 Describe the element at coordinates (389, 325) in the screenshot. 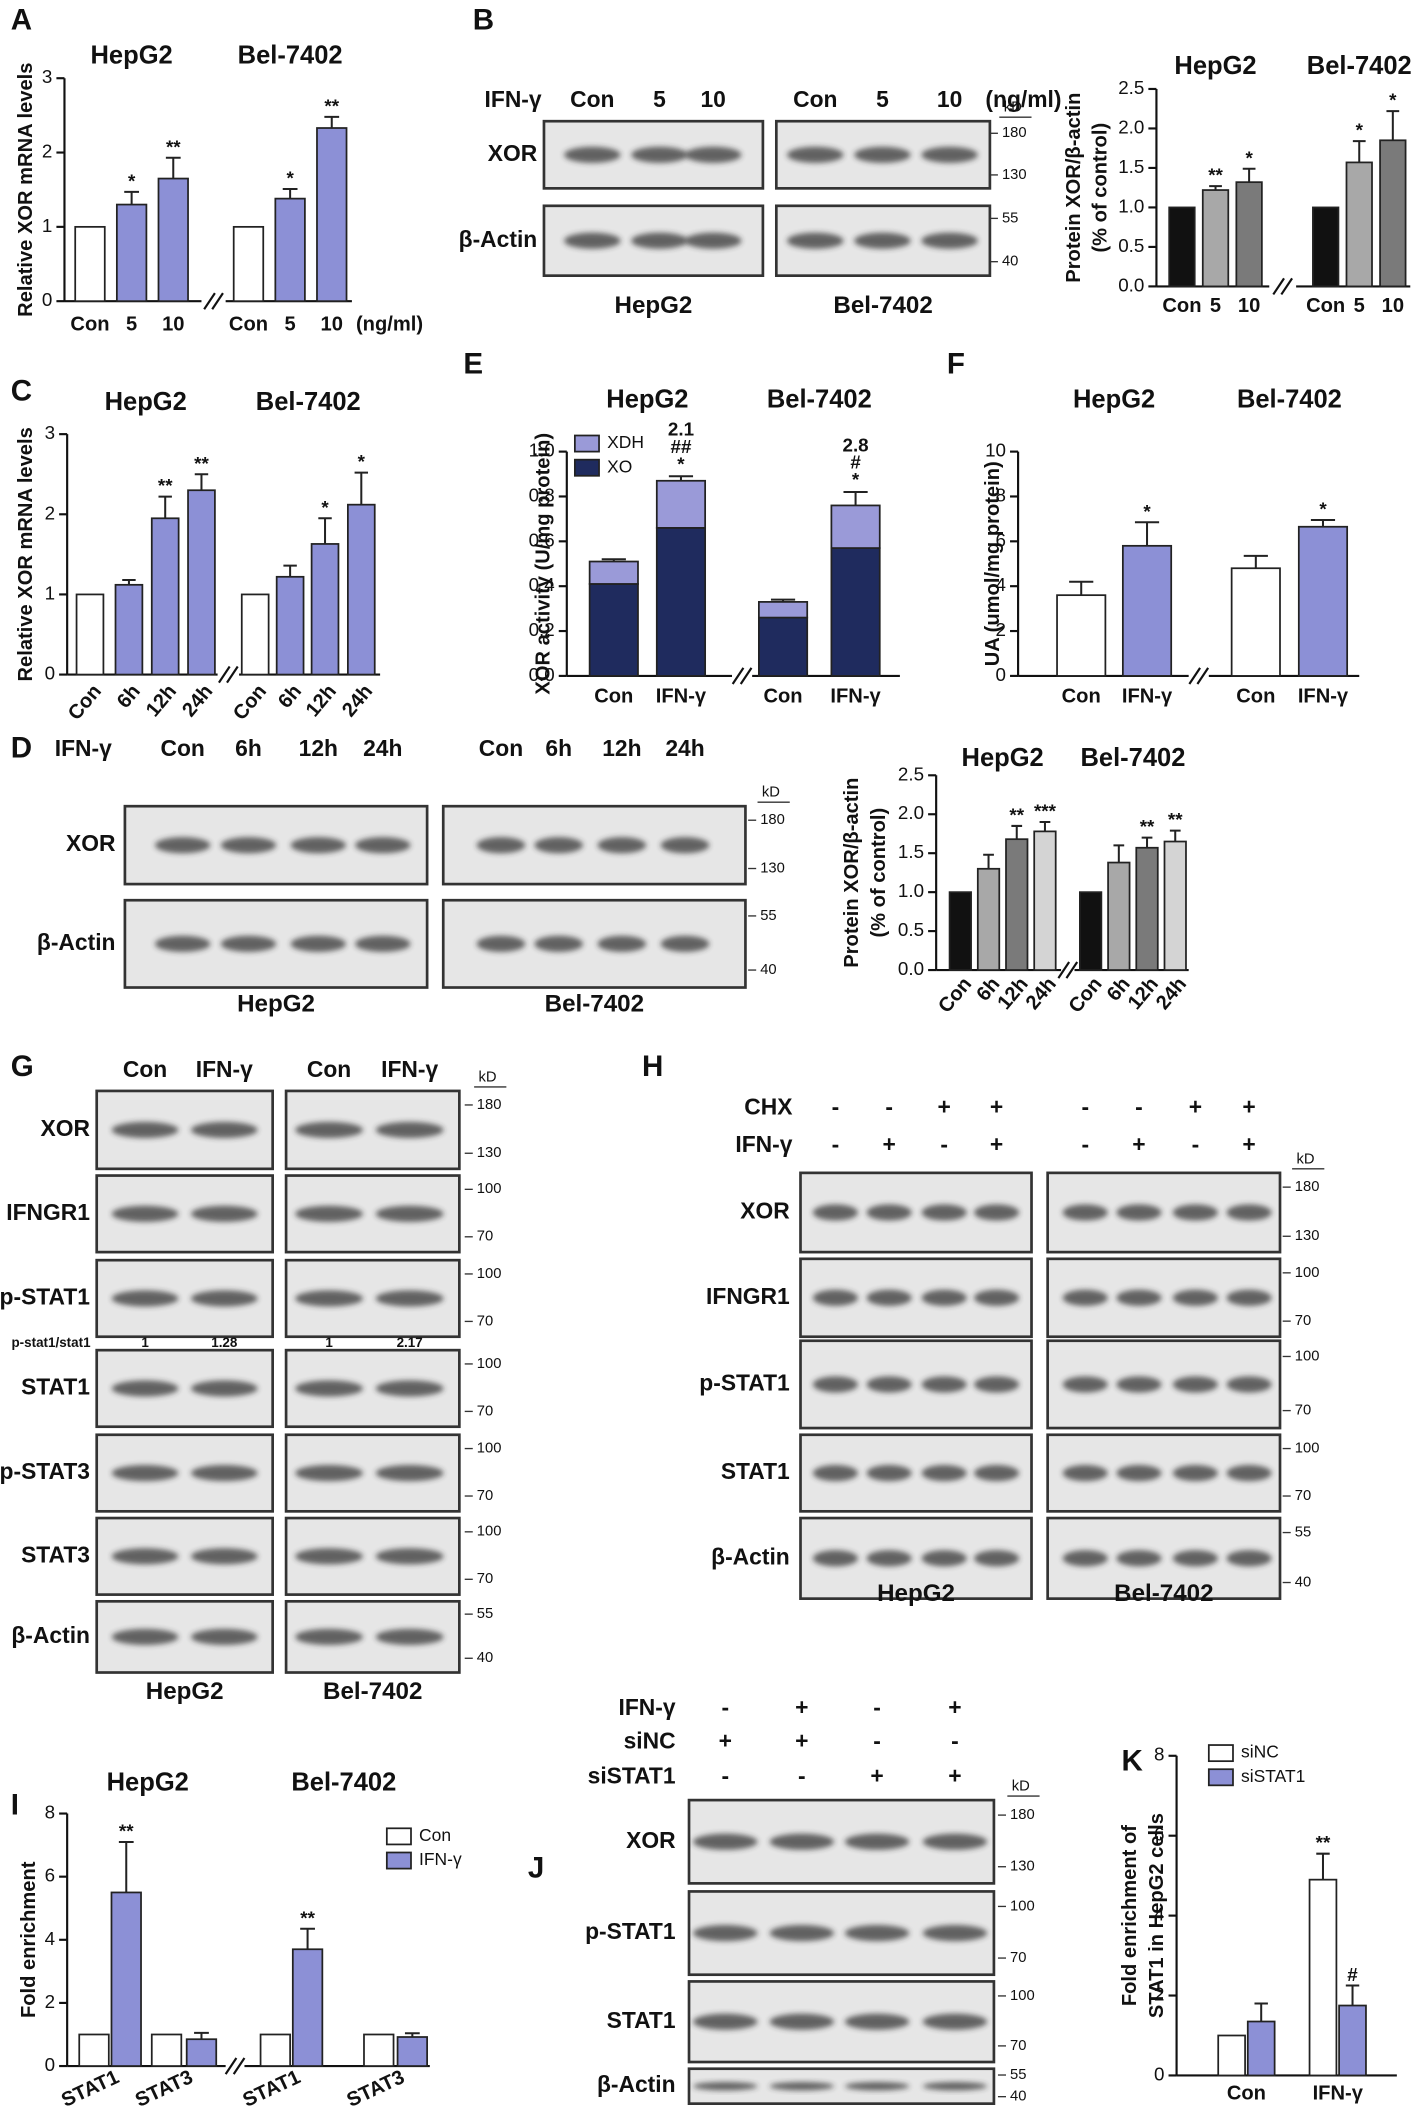

I see `x-unit: (ng/ml)` at that location.